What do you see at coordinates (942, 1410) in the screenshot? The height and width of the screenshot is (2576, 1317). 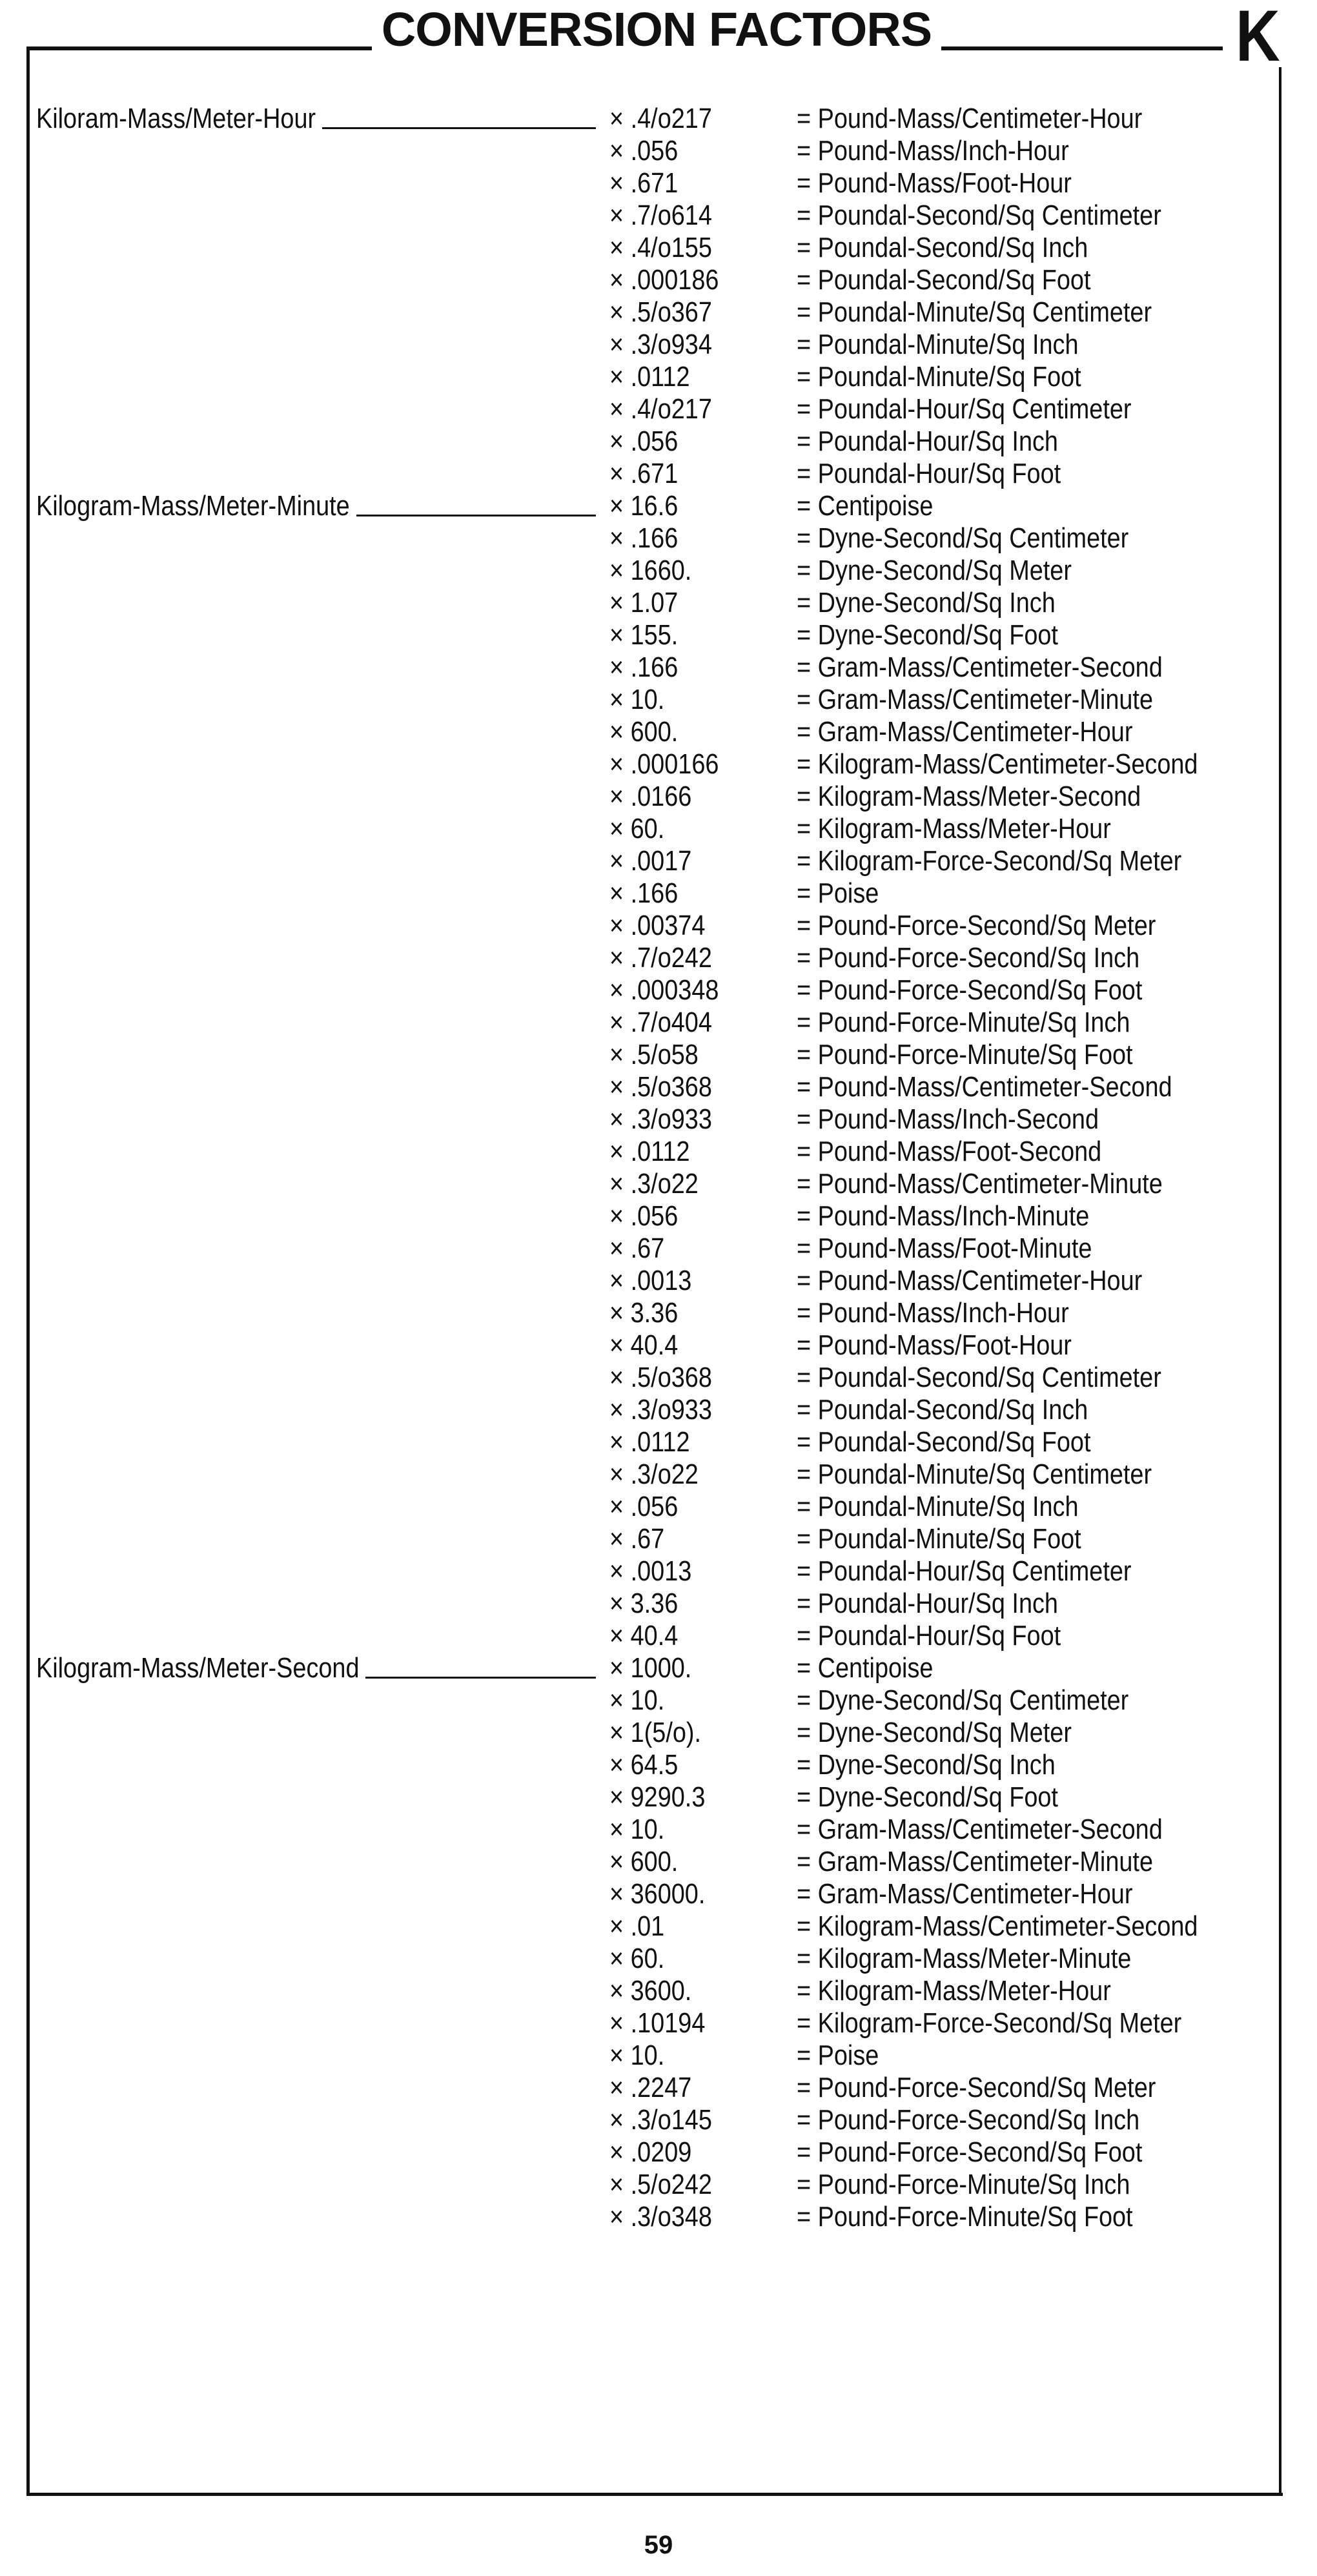 I see `target-unit-value: = Poundal-Second/Sq Inch` at bounding box center [942, 1410].